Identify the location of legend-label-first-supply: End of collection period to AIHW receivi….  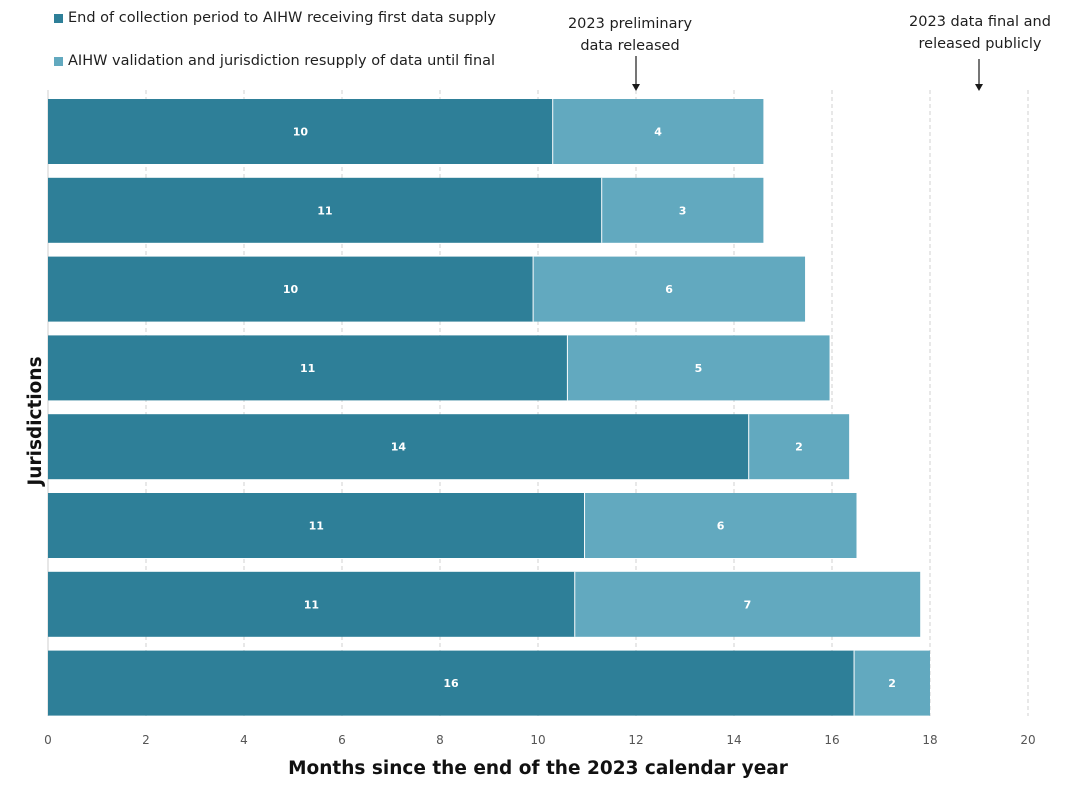
(282, 18).